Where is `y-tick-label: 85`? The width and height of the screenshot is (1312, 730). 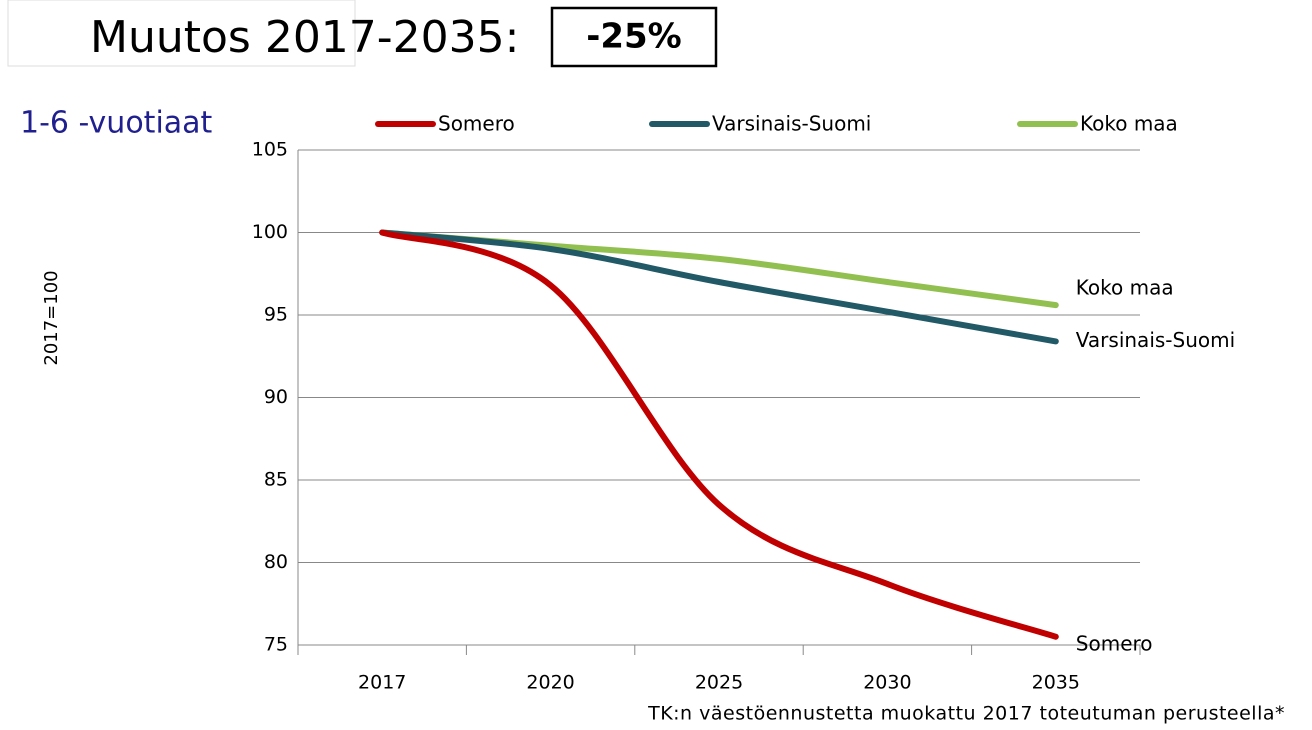
y-tick-label: 85 is located at coordinates (276, 480).